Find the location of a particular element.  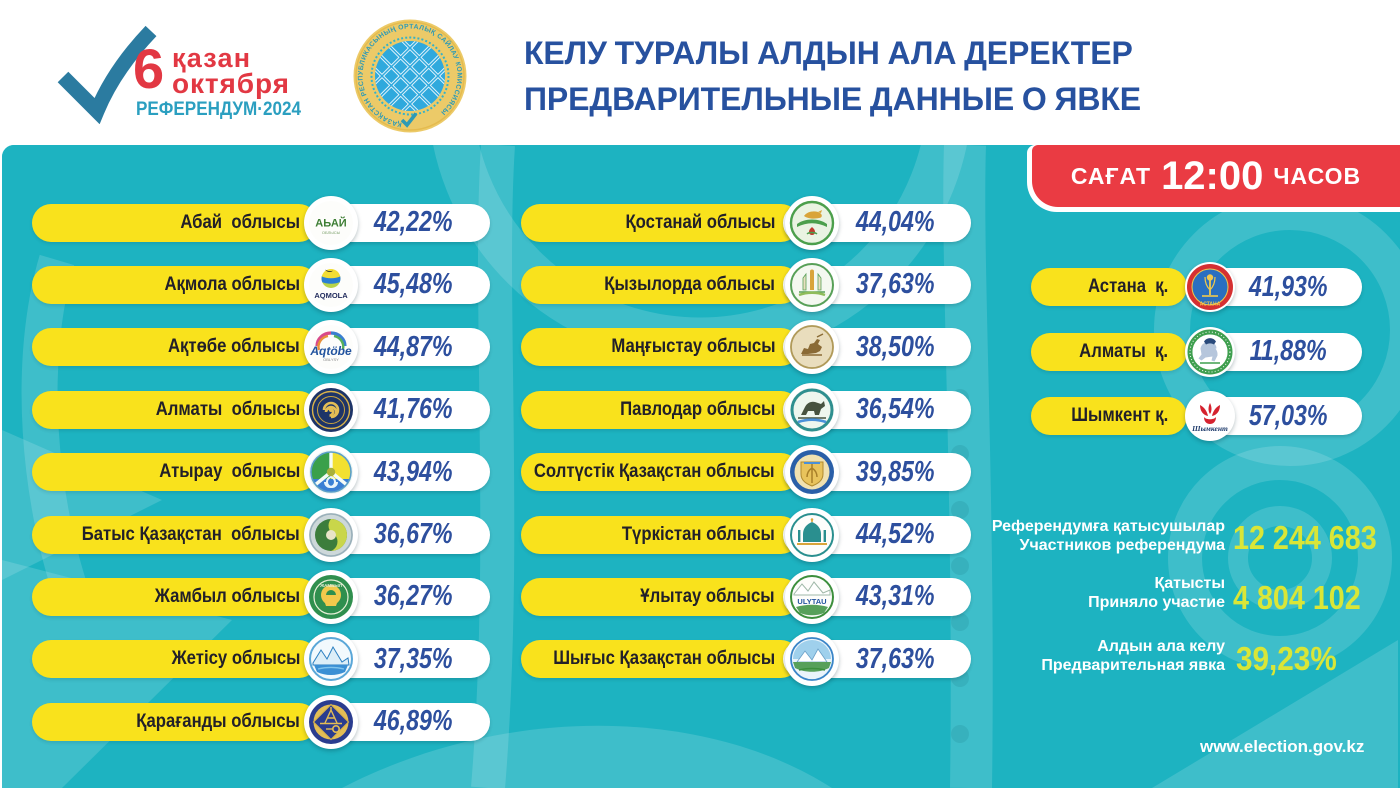

svg-text: Aqtöbe is located at coordinates (330, 351).